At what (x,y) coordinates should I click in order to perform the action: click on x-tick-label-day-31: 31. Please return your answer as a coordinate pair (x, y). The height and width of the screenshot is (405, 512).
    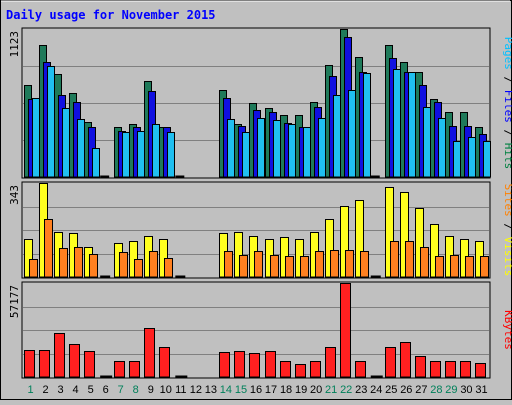
    Looking at the image, I should click on (481, 390).